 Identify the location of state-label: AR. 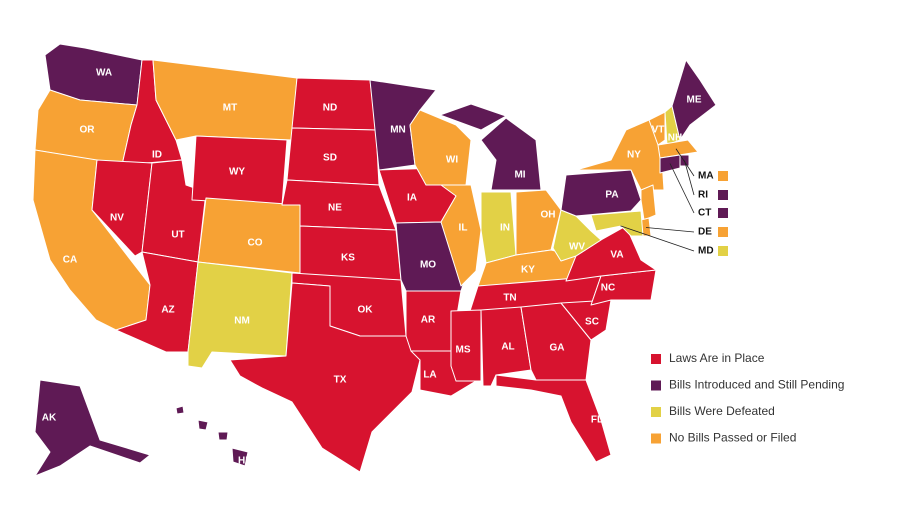
(428, 320).